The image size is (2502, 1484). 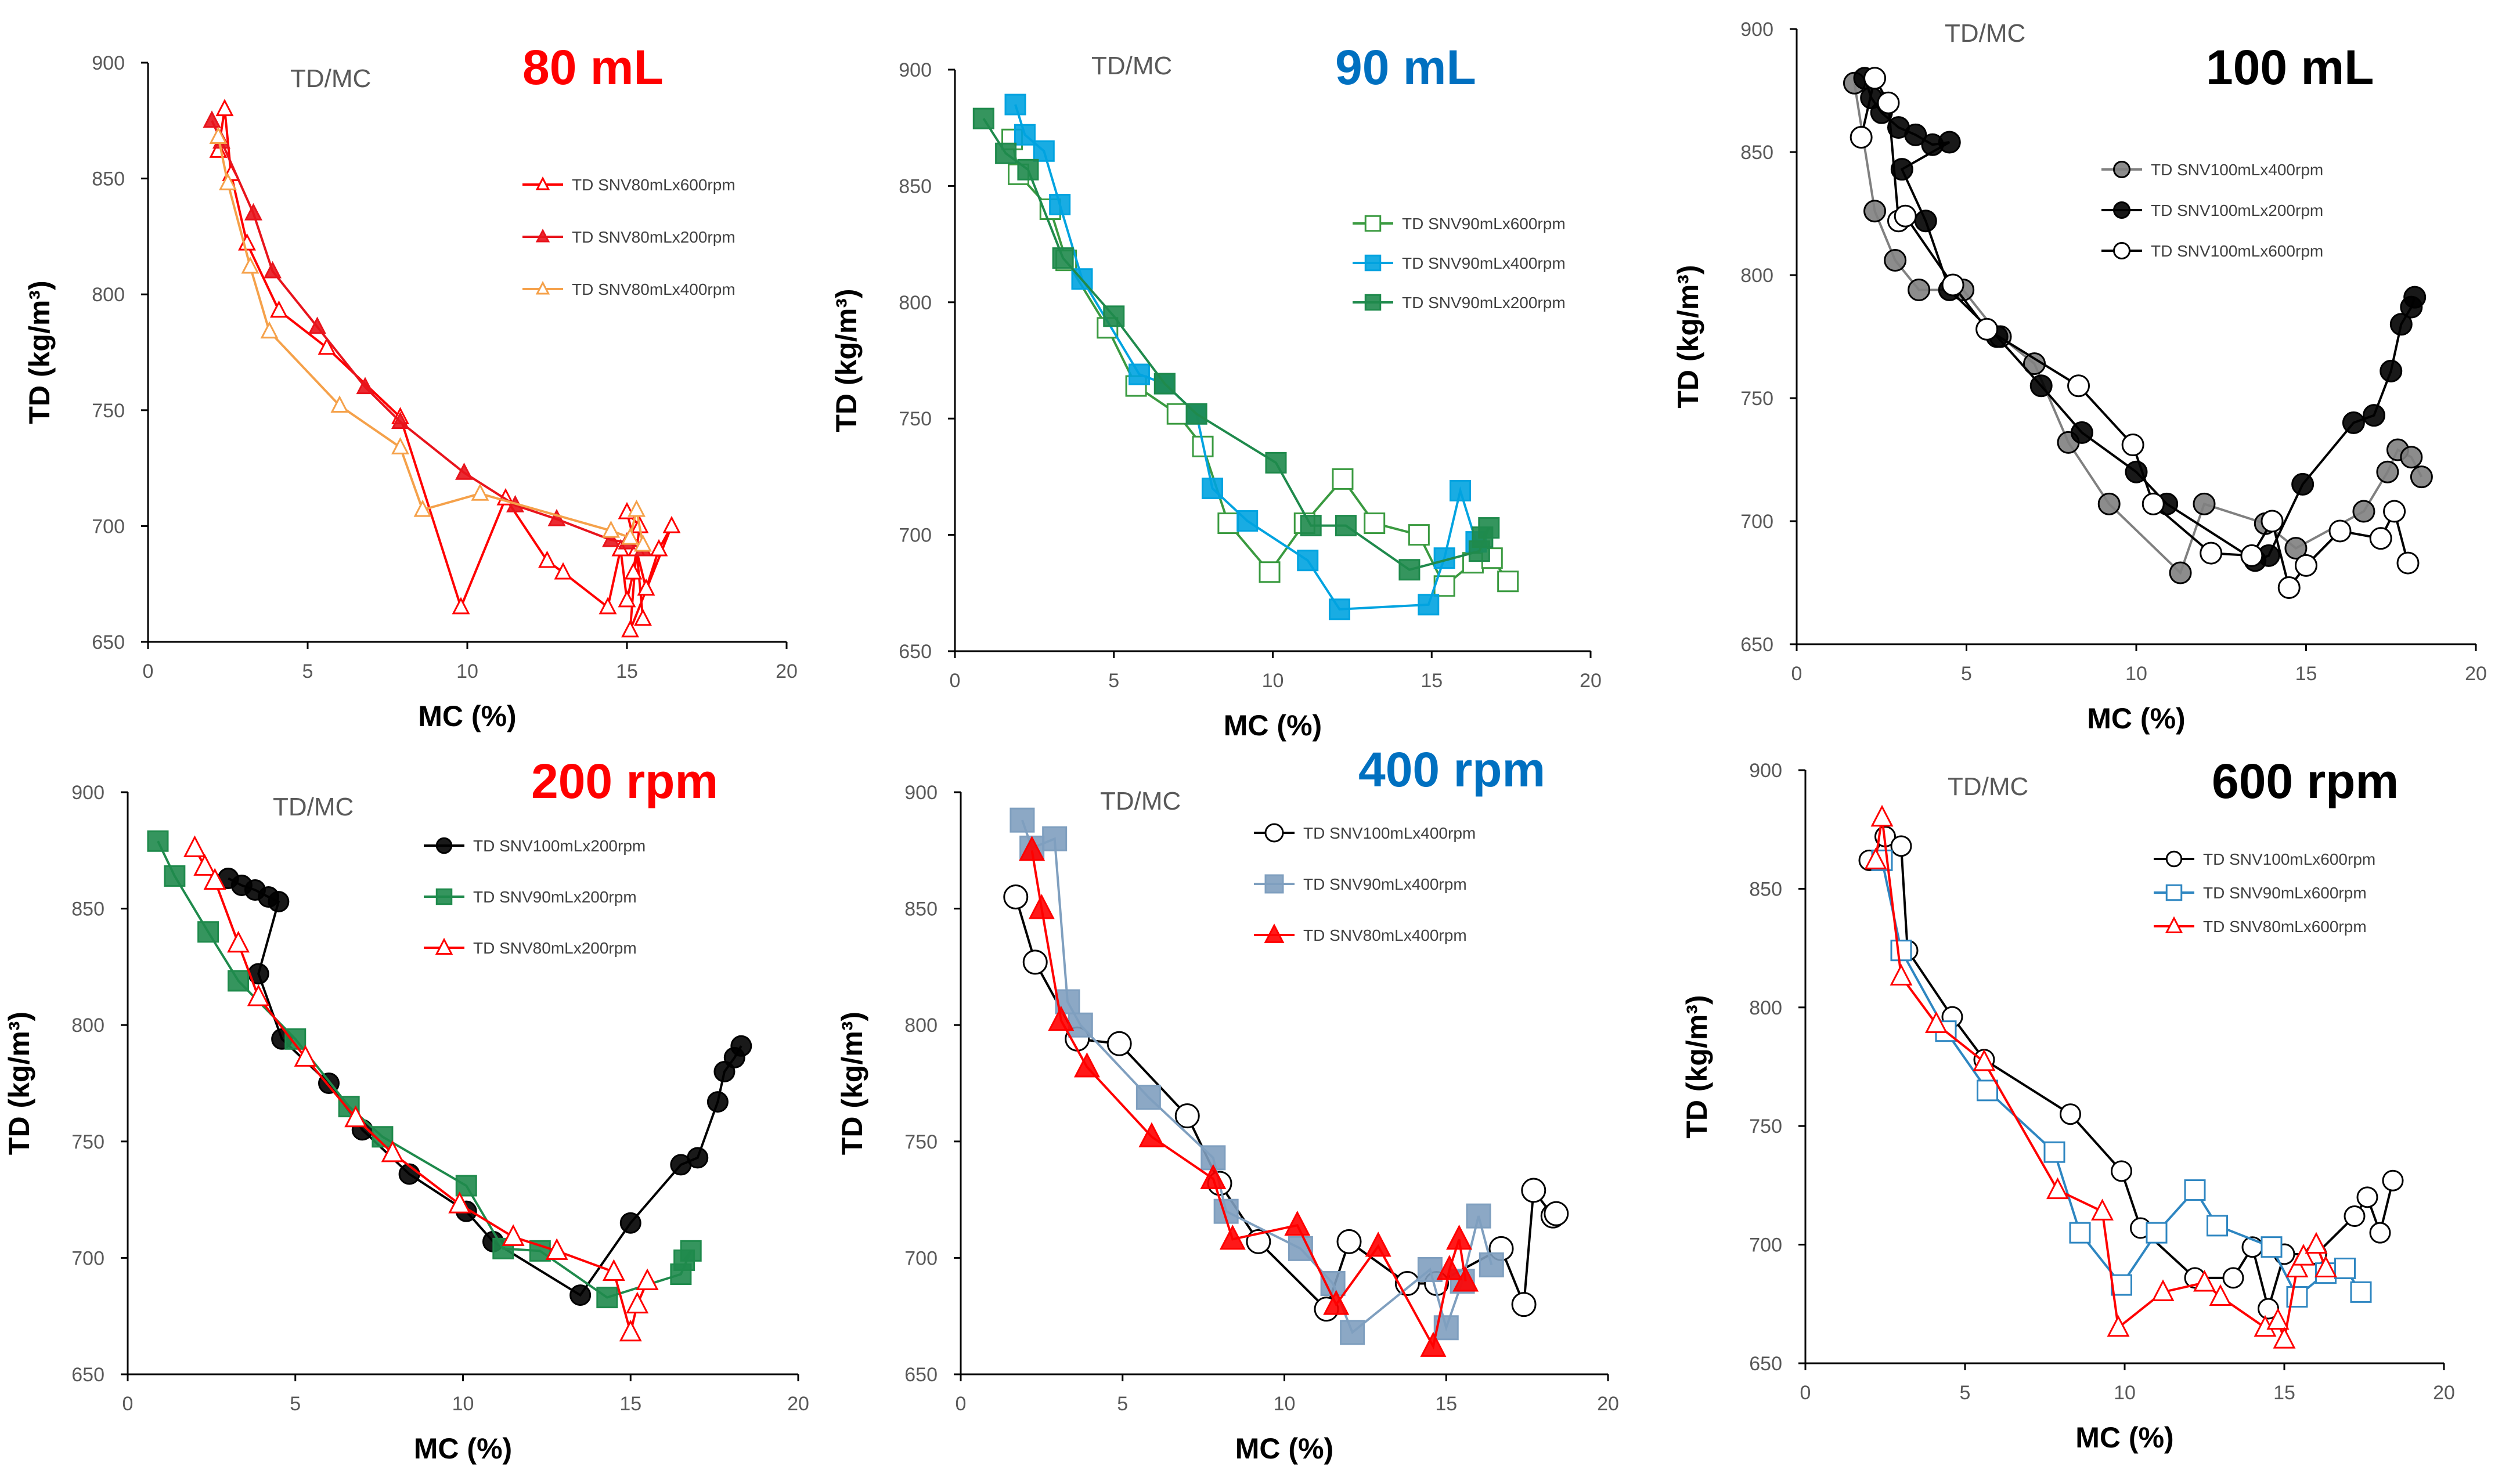 What do you see at coordinates (19, 1083) in the screenshot?
I see `y-axis-title: TD (kg/m³)` at bounding box center [19, 1083].